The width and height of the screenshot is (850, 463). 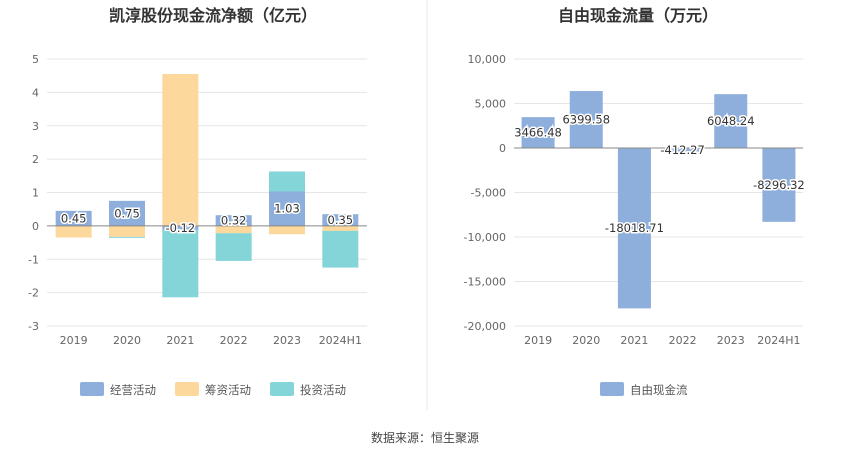 I want to click on bar-经营活动-2023, so click(x=287, y=208).